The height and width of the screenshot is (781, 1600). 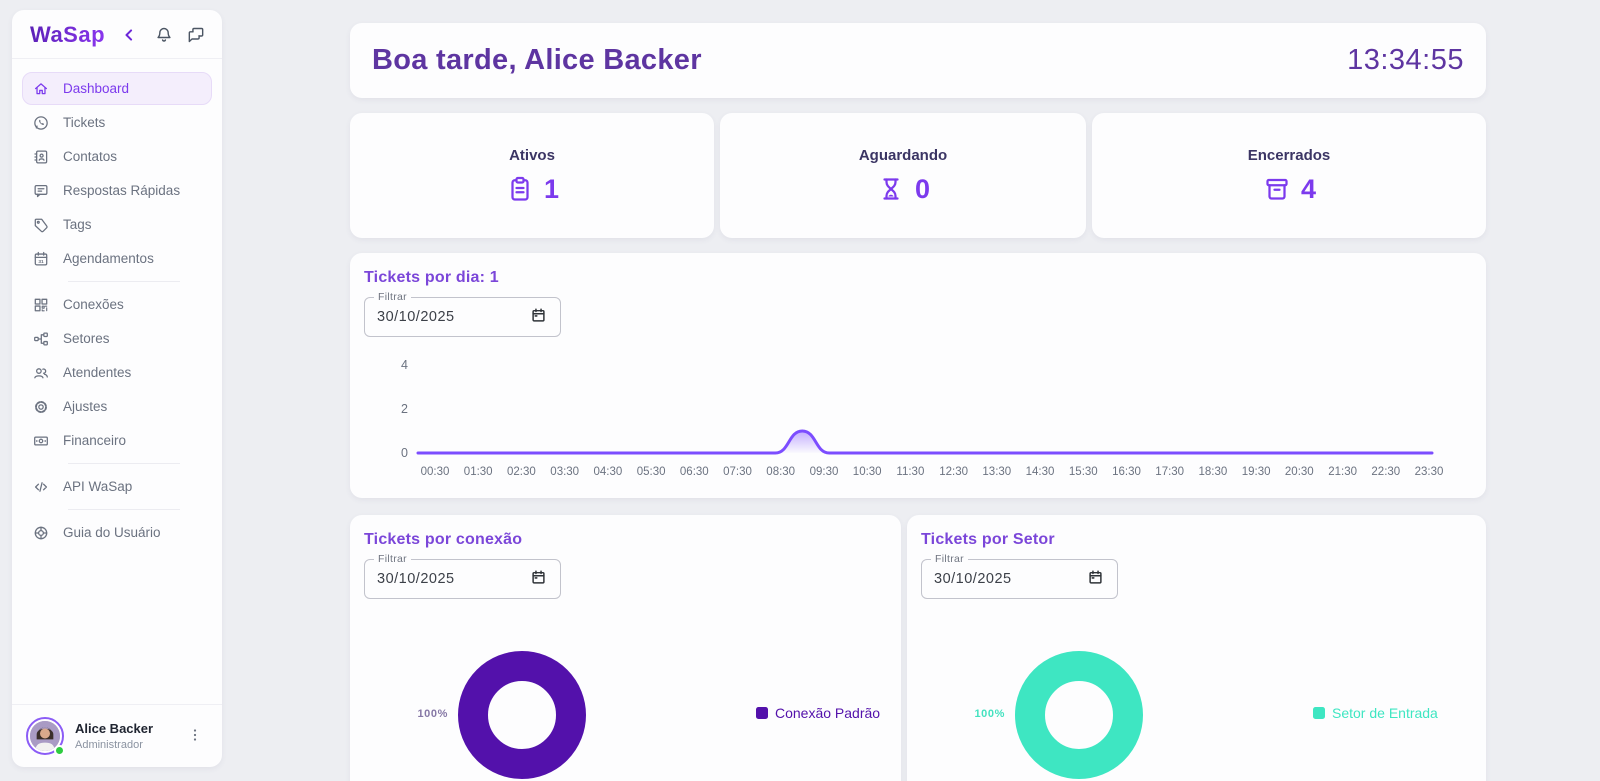 I want to click on qr-code-icon, so click(x=41, y=305).